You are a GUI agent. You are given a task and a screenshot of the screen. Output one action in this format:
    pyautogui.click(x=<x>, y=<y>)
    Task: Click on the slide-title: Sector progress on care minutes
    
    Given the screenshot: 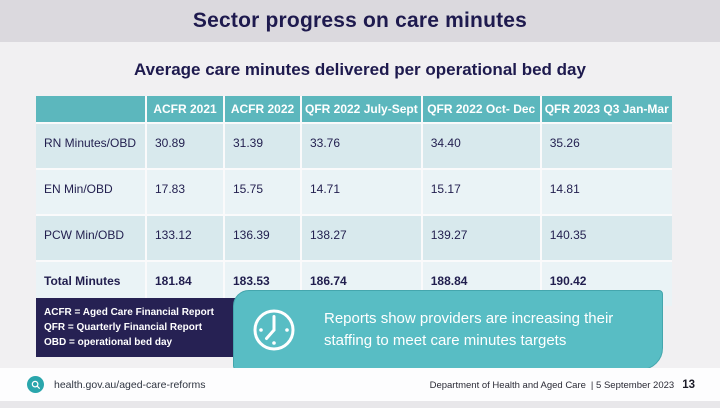 What is the action you would take?
    pyautogui.click(x=360, y=20)
    